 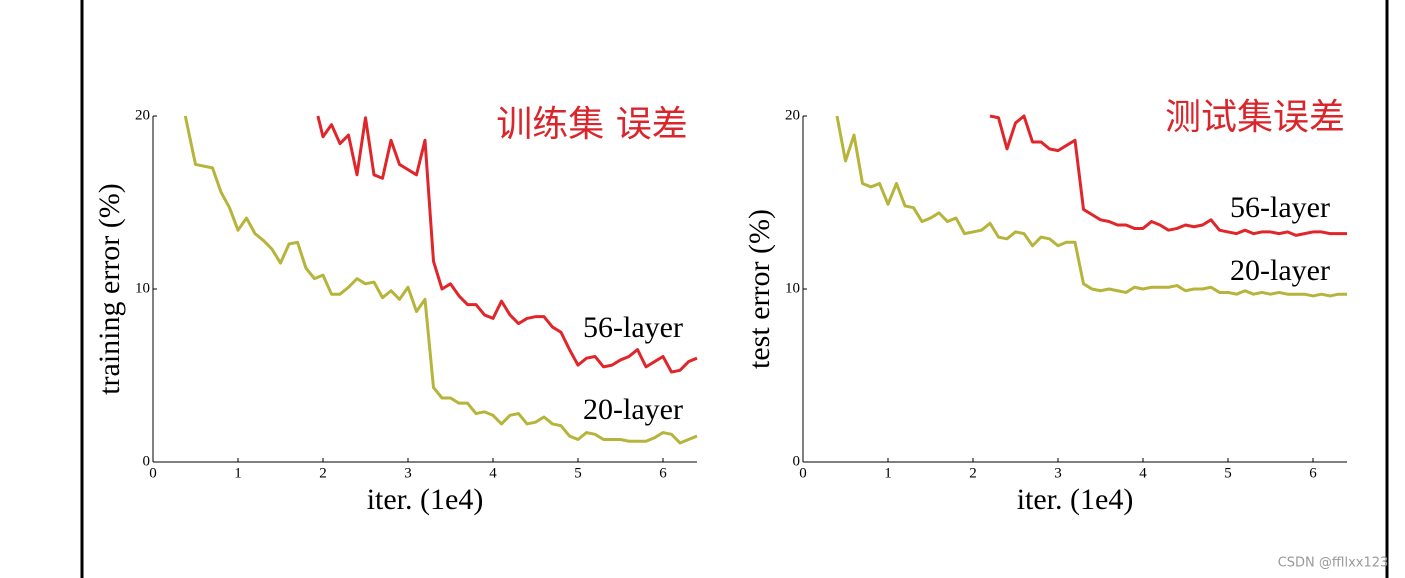 I want to click on y-axis-label: test error (%), so click(x=759, y=289).